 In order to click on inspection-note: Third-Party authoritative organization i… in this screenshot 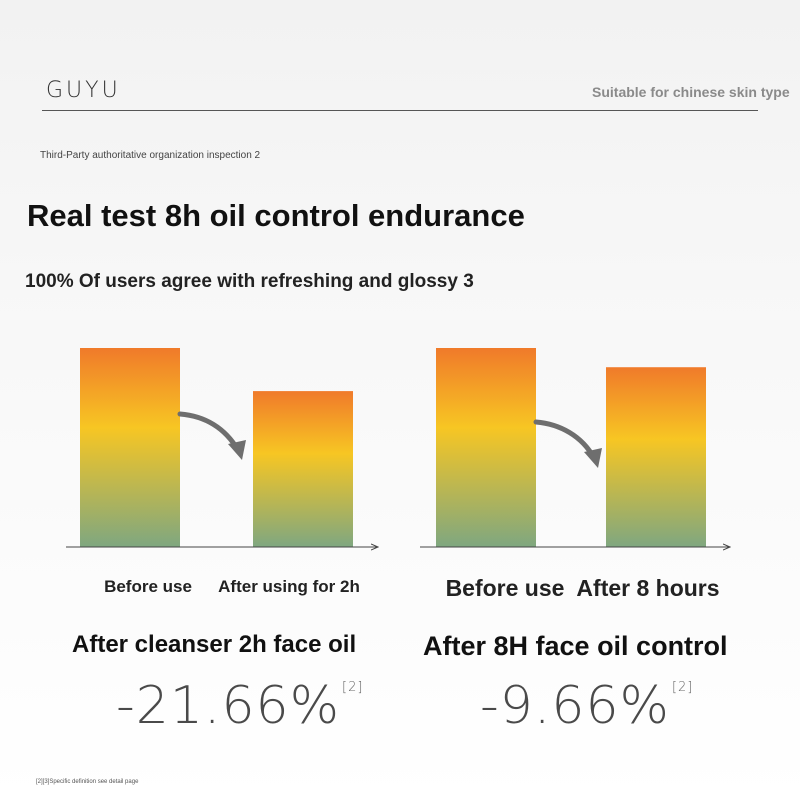, I will do `click(150, 155)`.